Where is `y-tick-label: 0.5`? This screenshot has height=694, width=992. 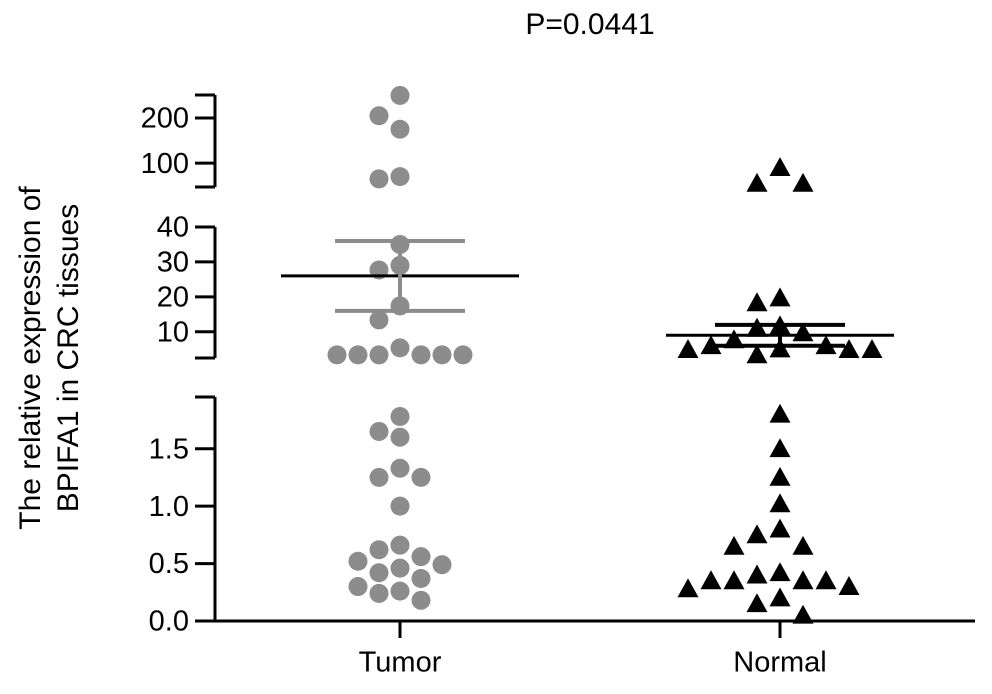
y-tick-label: 0.5 is located at coordinates (169, 564).